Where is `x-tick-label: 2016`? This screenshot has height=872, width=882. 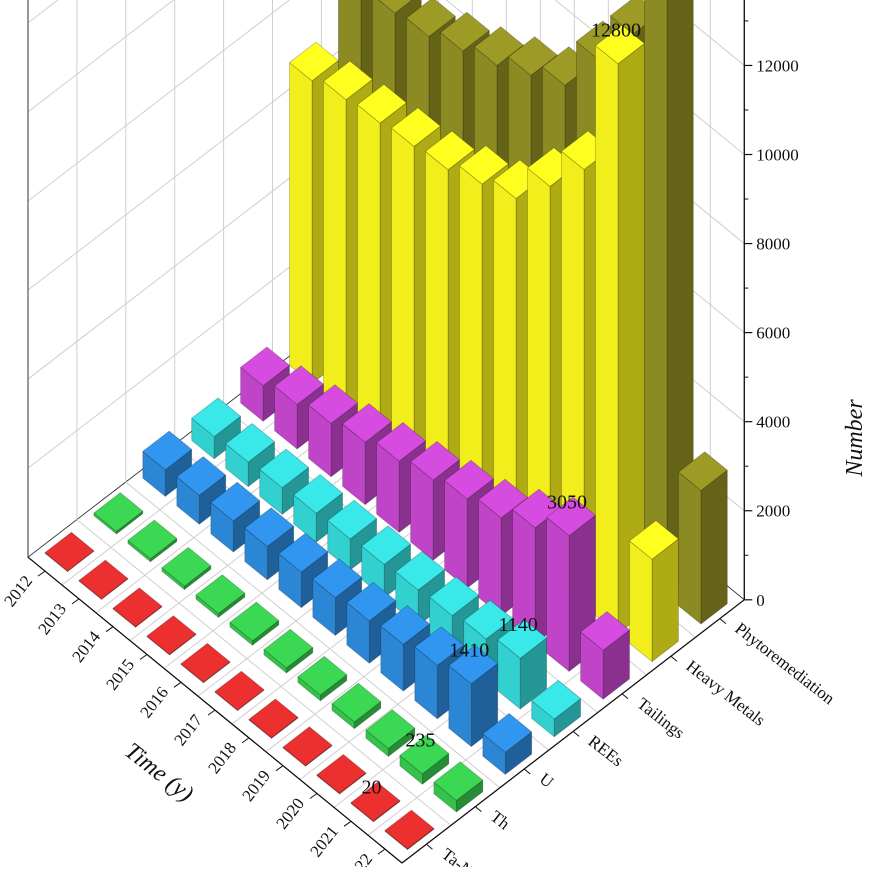 x-tick-label: 2016 is located at coordinates (154, 702).